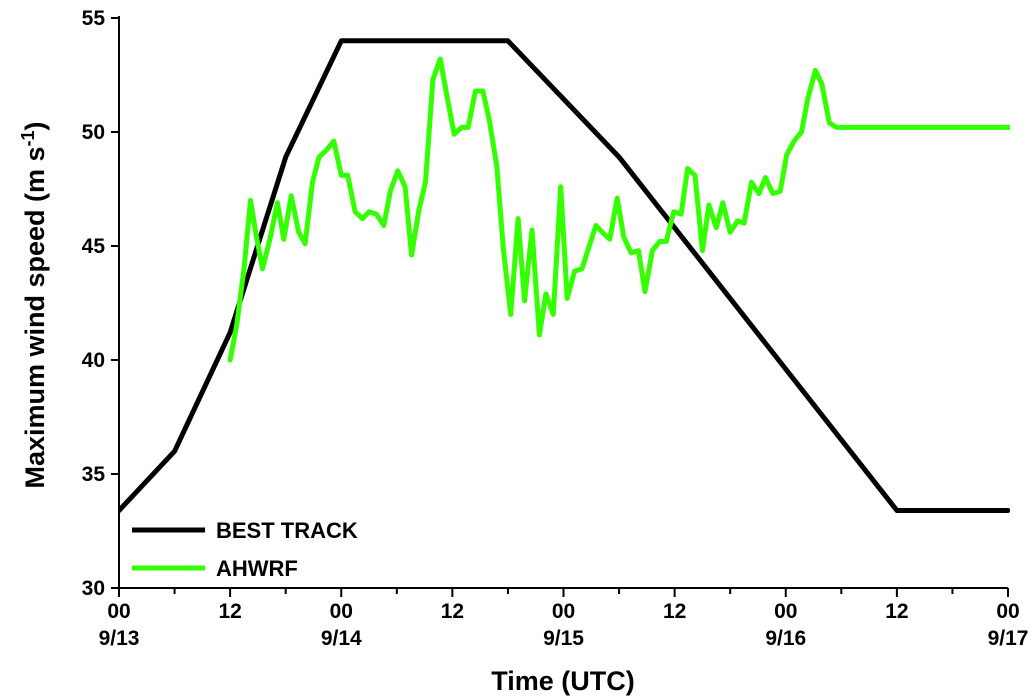 The image size is (1036, 700). I want to click on y-tick-label: 40, so click(93, 360).